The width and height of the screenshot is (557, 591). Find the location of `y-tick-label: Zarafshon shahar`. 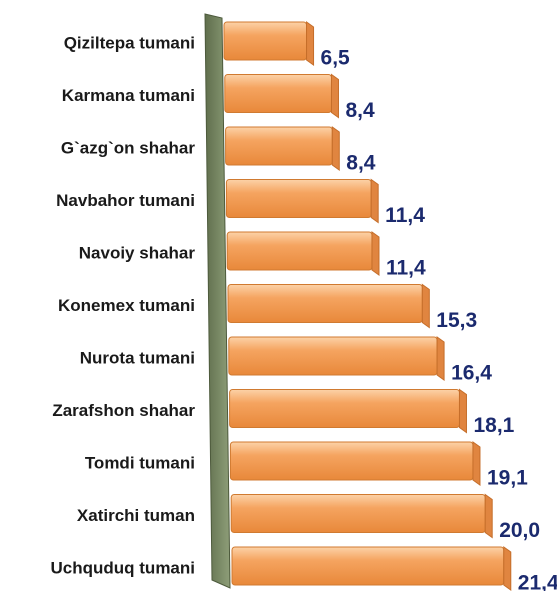

y-tick-label: Zarafshon shahar is located at coordinates (123, 410).